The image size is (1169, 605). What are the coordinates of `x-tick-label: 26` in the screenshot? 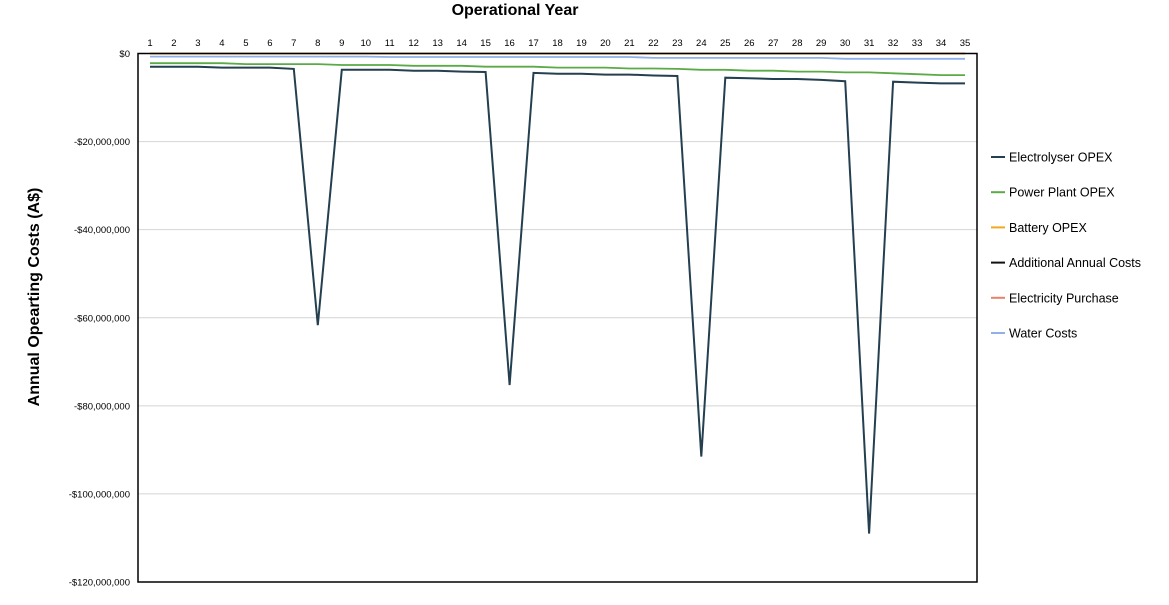 It's located at (749, 43).